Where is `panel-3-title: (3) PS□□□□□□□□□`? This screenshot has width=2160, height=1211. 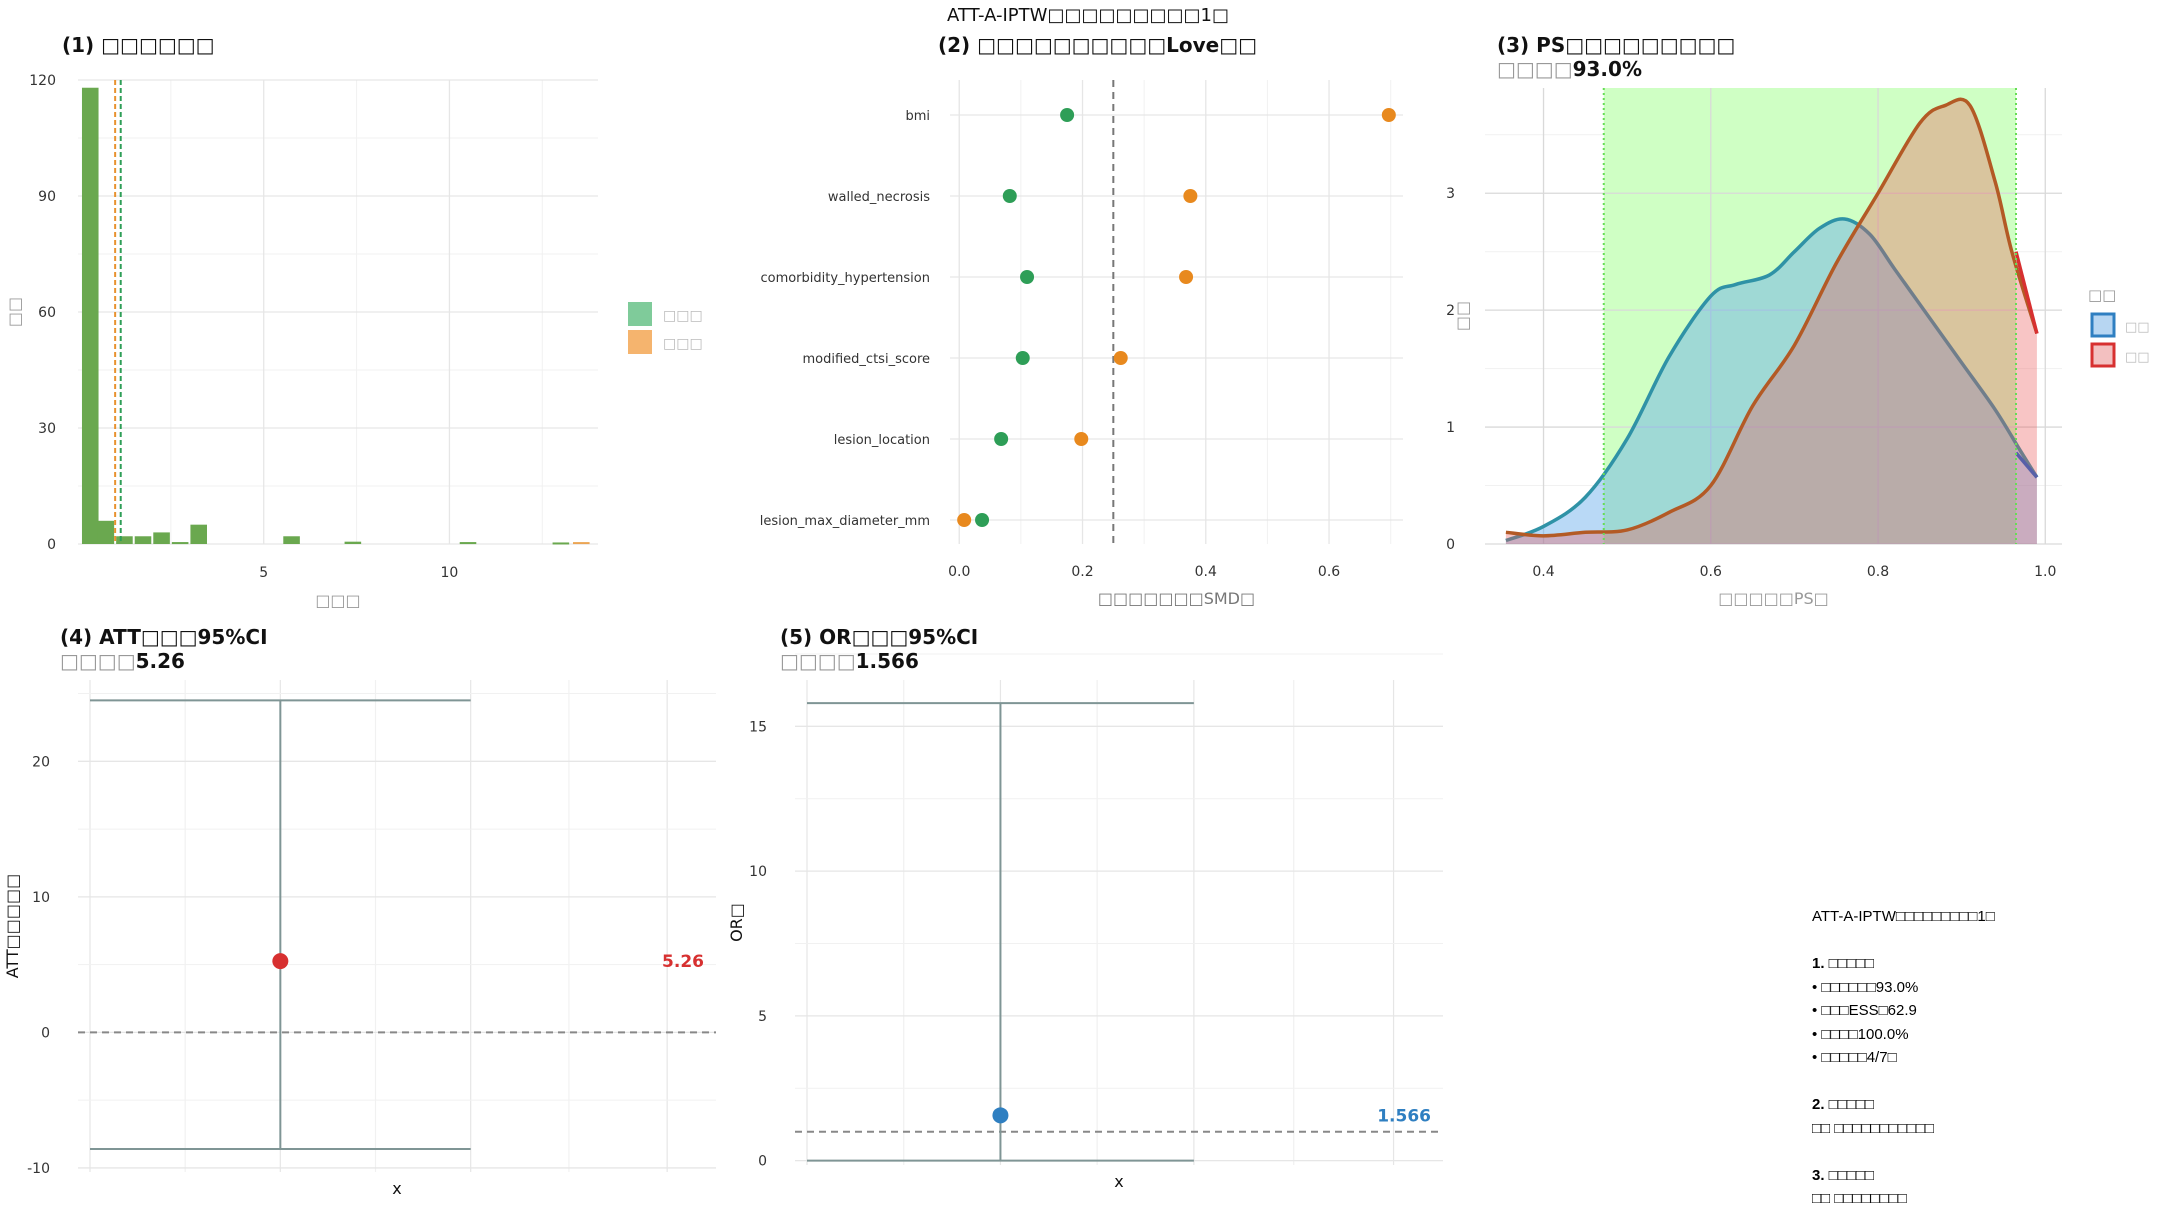
panel-3-title: (3) PS□□□□□□□□□ is located at coordinates (1616, 45).